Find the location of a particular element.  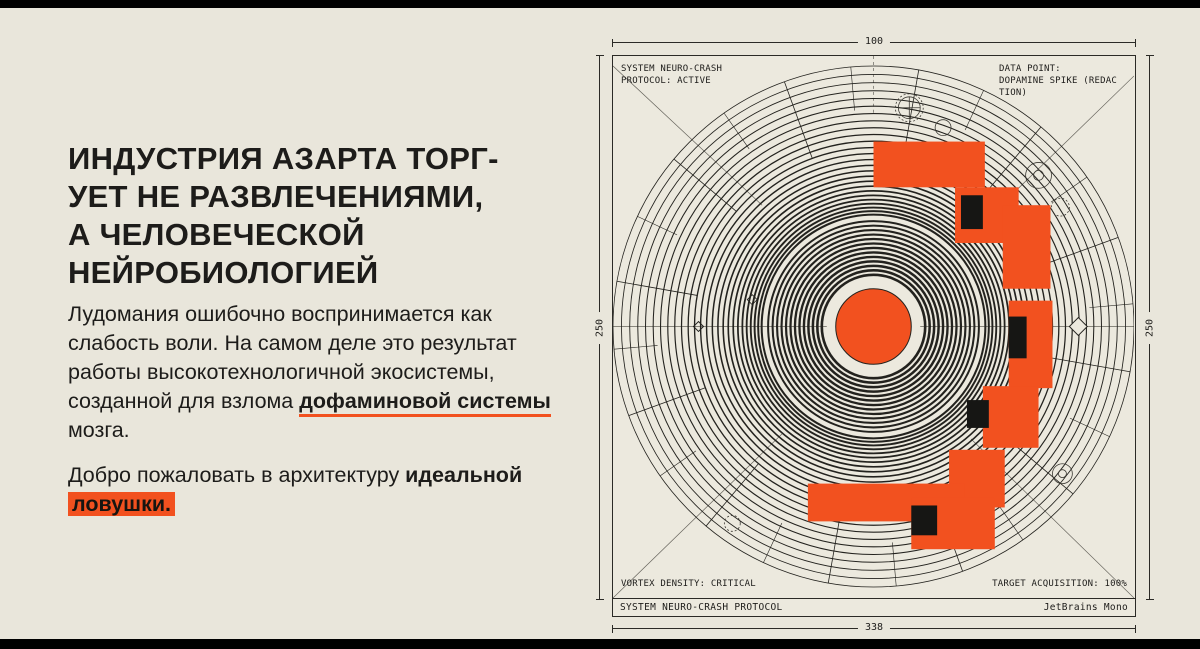

paragraph2-bold: идеальной is located at coordinates (464, 475).